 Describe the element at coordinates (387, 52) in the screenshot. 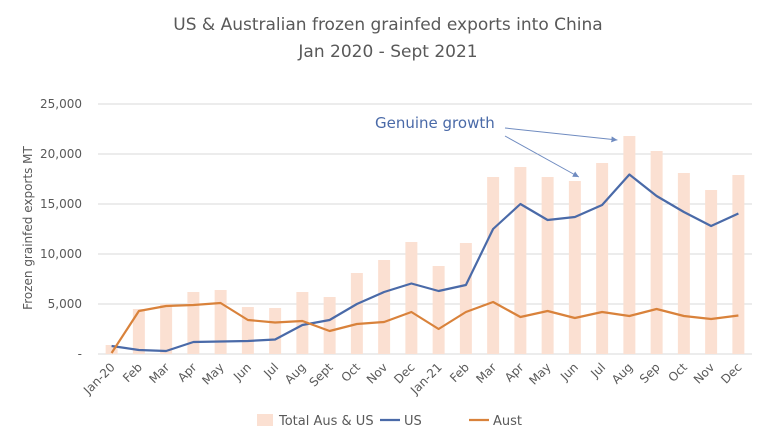

I see `chart-subtitle: Jan 2020 - Sept 2021` at that location.